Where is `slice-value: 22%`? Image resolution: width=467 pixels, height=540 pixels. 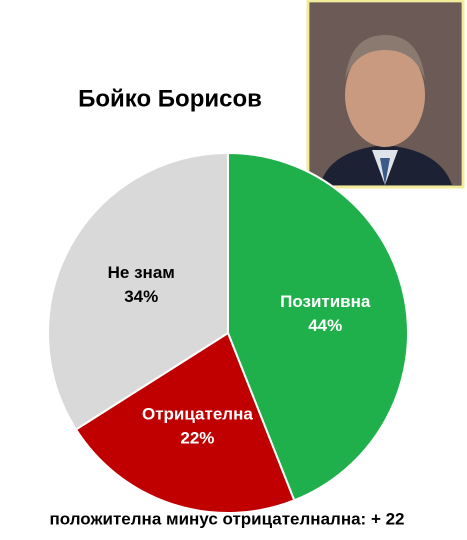
slice-value: 22% is located at coordinates (197, 438).